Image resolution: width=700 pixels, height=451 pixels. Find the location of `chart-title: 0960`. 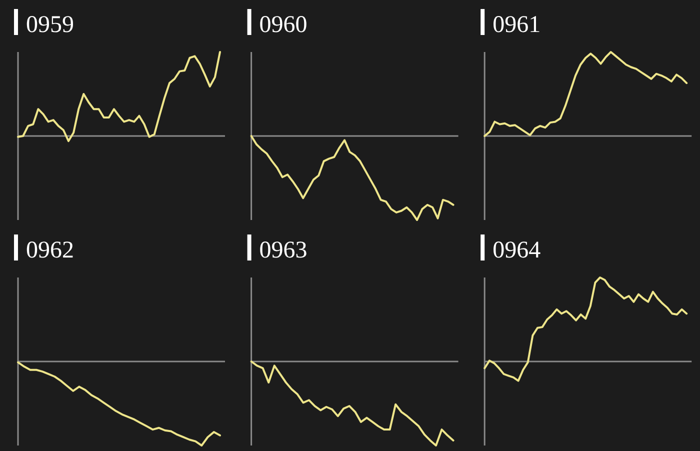

chart-title: 0960 is located at coordinates (283, 25).